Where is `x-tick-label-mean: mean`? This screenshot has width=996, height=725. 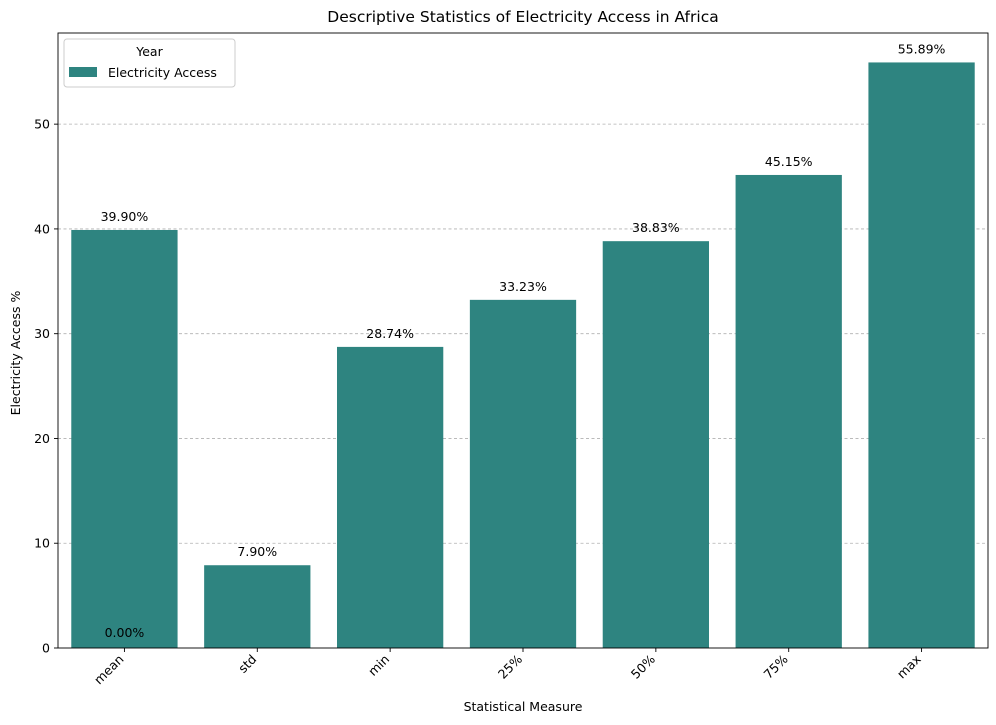 x-tick-label-mean: mean is located at coordinates (109, 670).